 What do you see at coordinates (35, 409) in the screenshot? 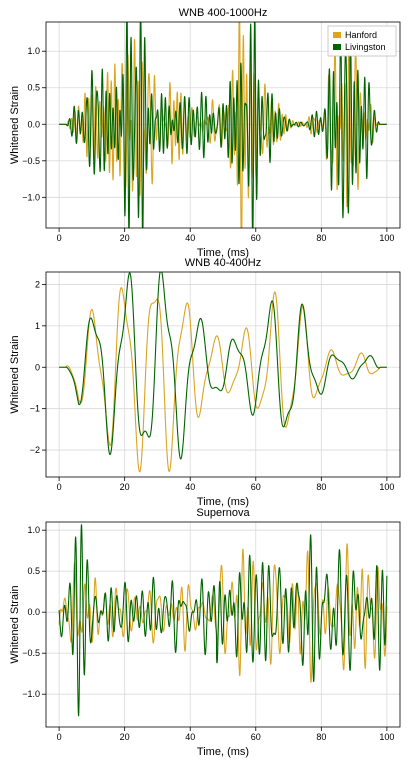
I see `y-tick-label: −1` at bounding box center [35, 409].